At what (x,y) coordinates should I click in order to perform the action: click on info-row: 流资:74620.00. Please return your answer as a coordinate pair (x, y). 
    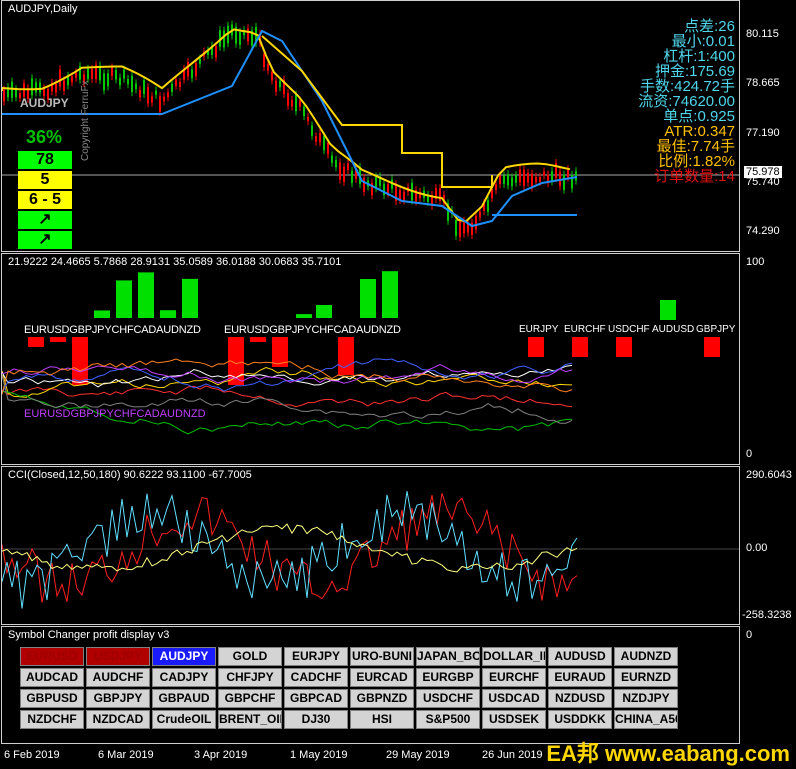
    Looking at the image, I should click on (686, 101).